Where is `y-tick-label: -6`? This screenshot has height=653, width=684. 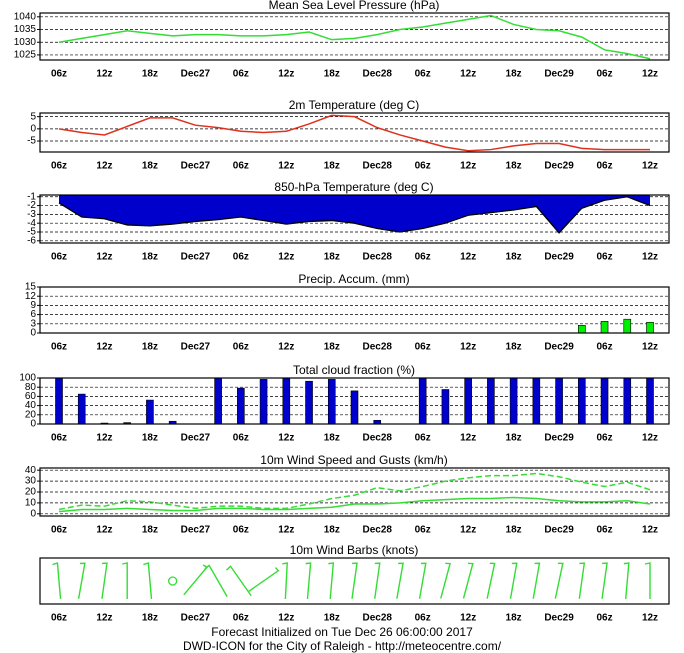 y-tick-label: -6 is located at coordinates (31, 240).